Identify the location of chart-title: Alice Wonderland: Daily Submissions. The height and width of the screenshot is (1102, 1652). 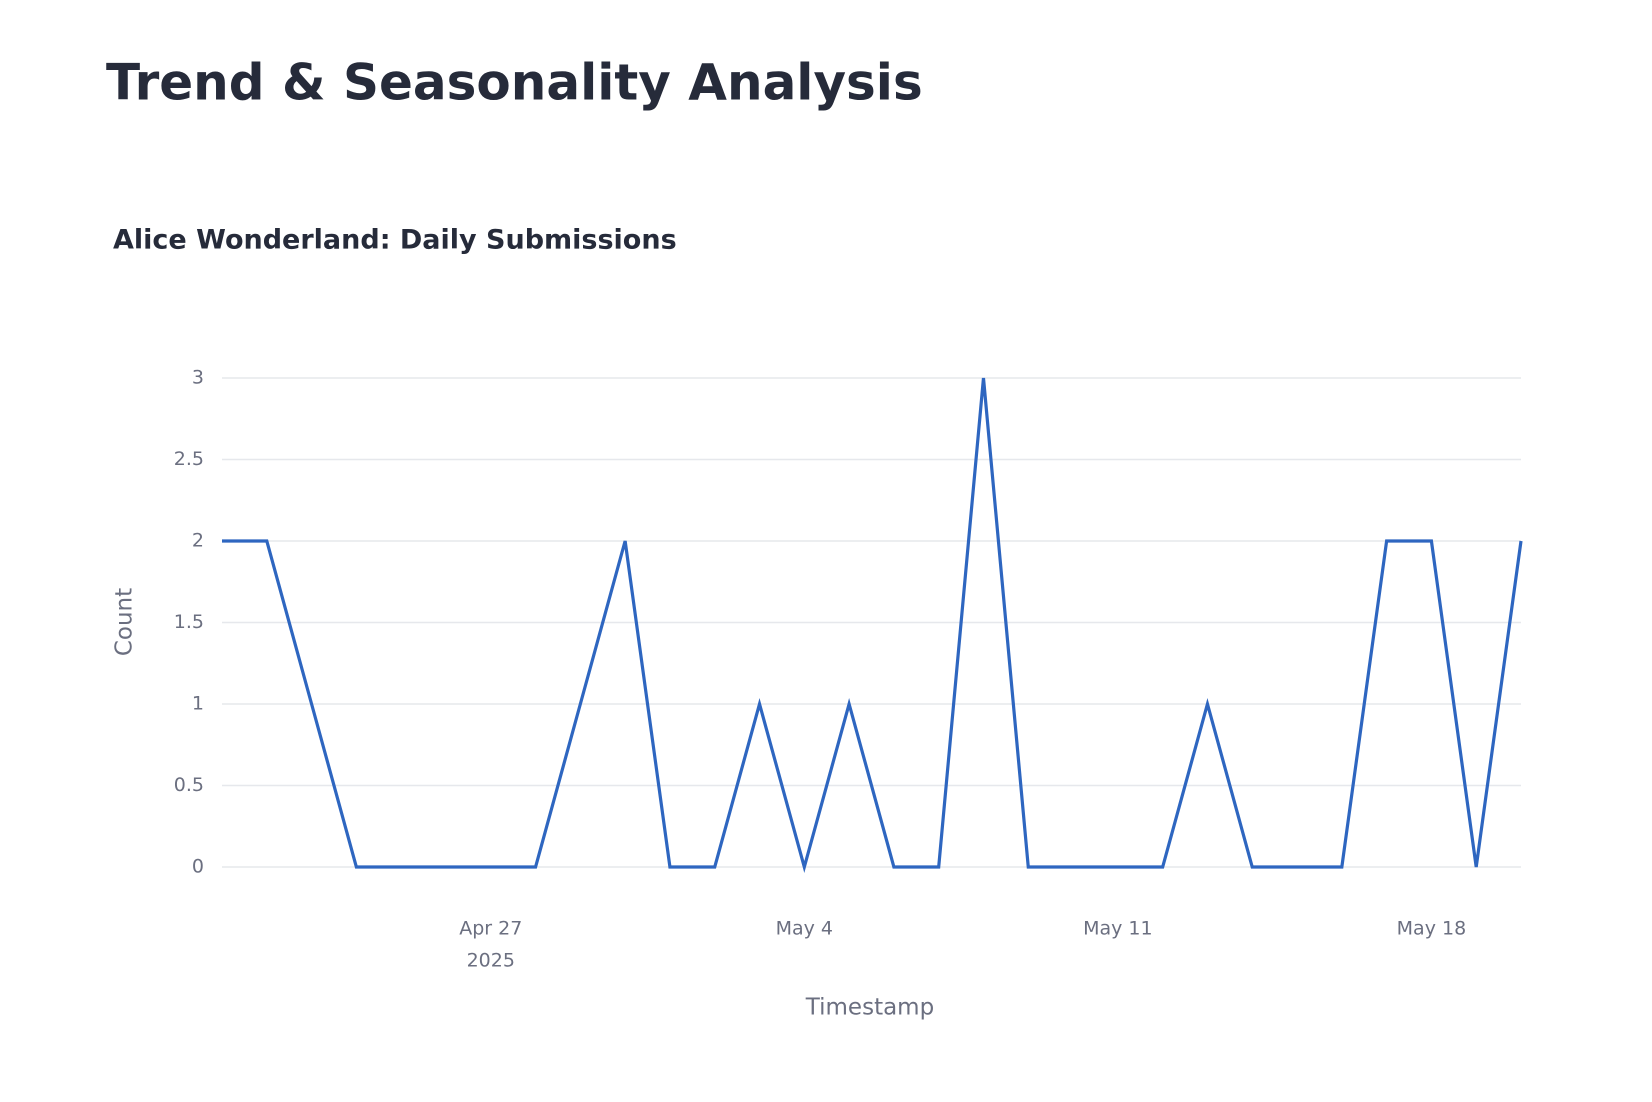
(395, 240).